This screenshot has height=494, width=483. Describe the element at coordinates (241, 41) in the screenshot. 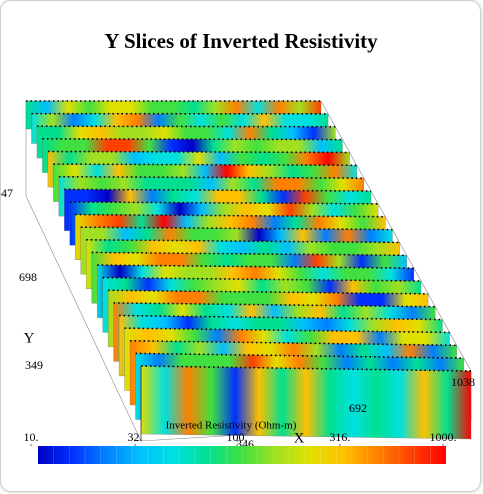

I see `title: Y Slices of Inverted Resistivity` at that location.